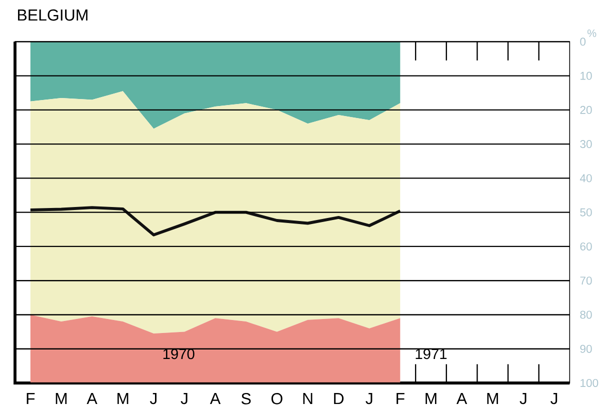 This screenshot has height=414, width=608. What do you see at coordinates (586, 76) in the screenshot?
I see `y-tick-label: 10` at bounding box center [586, 76].